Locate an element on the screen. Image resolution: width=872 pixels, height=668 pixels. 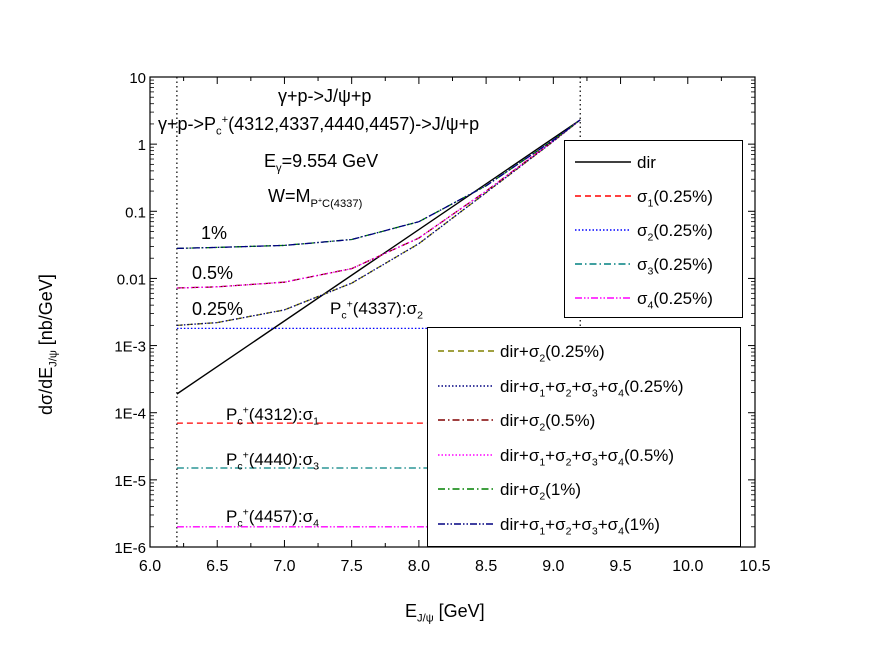
x-tick-label-5: 8.5 is located at coordinates (486, 566).